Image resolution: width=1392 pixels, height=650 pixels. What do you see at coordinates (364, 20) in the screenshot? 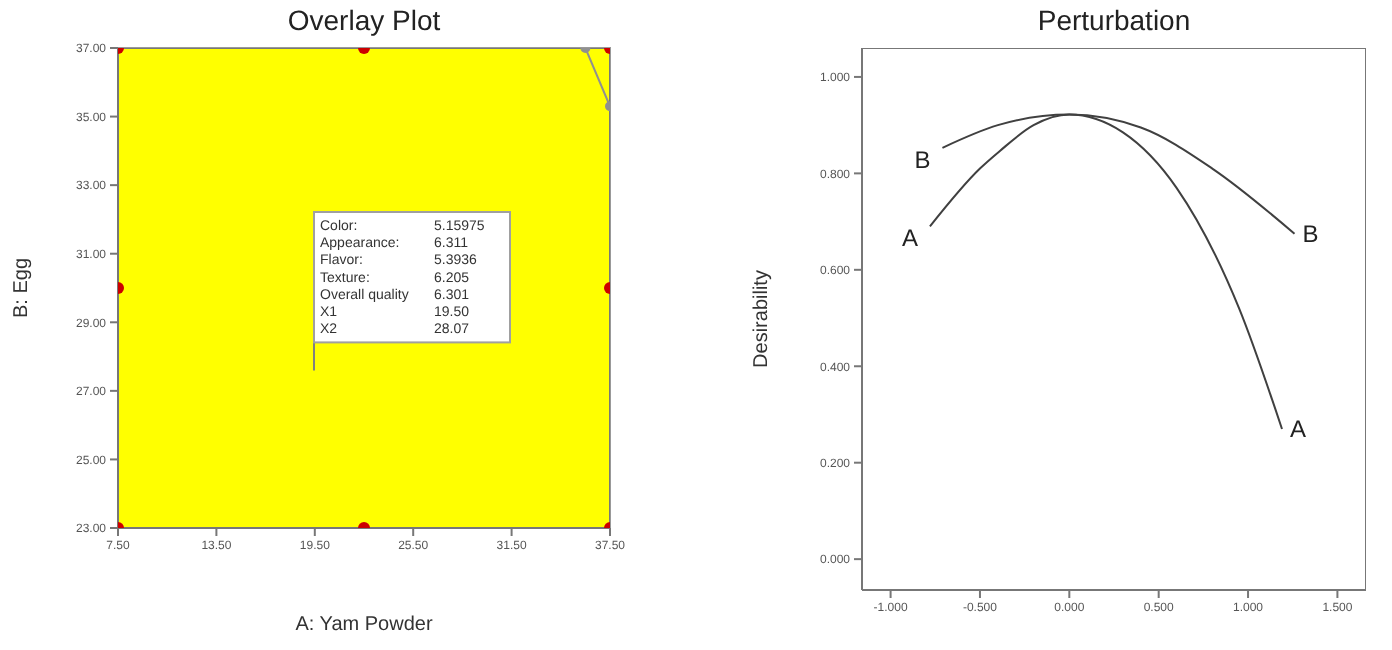
I see `chart-title: Overlay Plot` at bounding box center [364, 20].